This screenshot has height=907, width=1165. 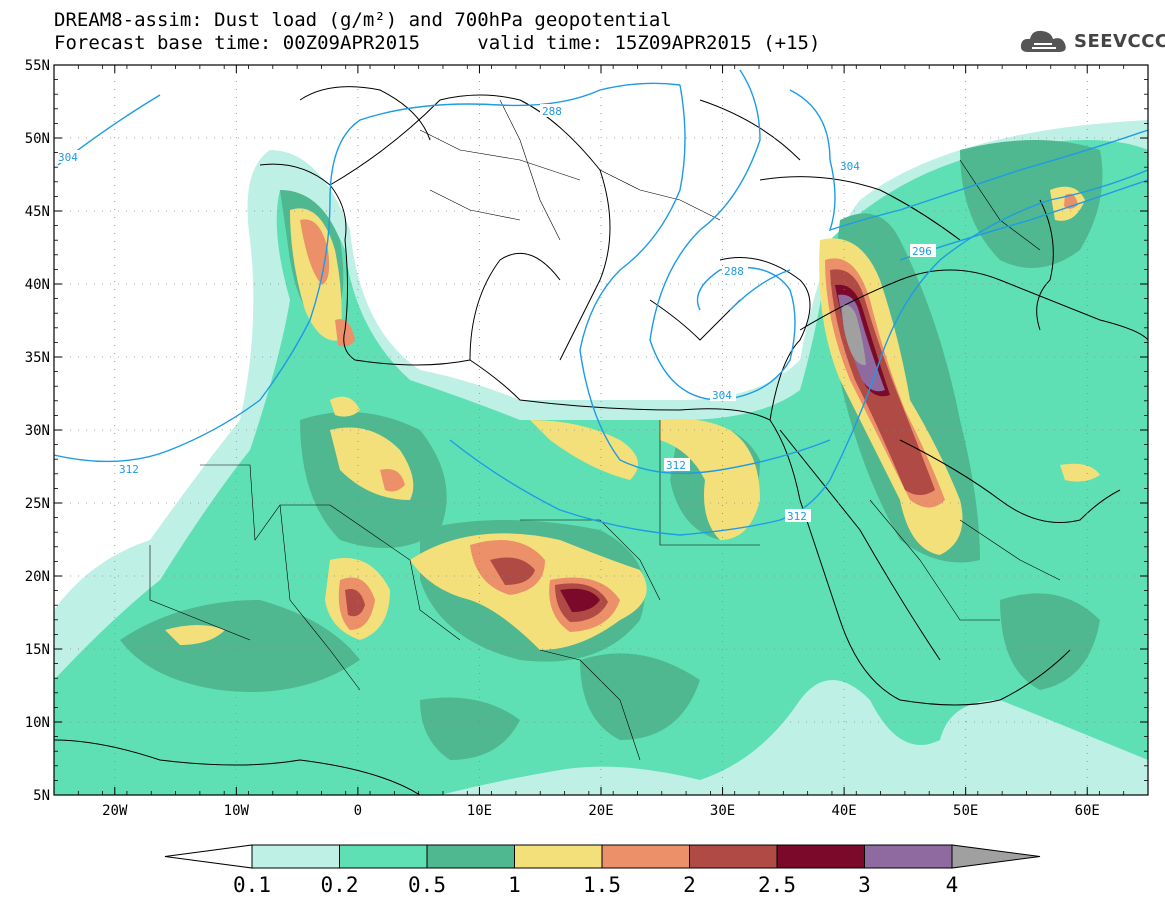 I want to click on colorbar-label: 2, so click(x=689, y=885).